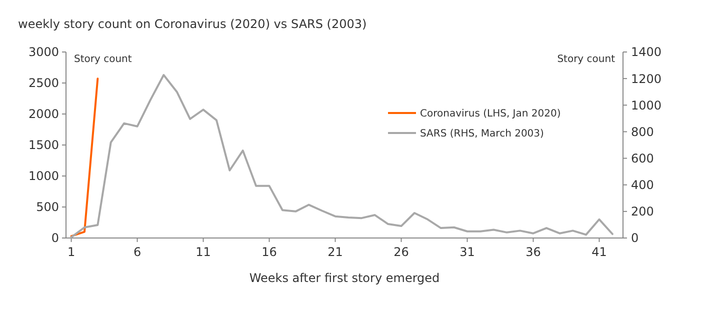 The image size is (710, 320). Describe the element at coordinates (71, 252) in the screenshot. I see `x-tick-label: 1` at that location.